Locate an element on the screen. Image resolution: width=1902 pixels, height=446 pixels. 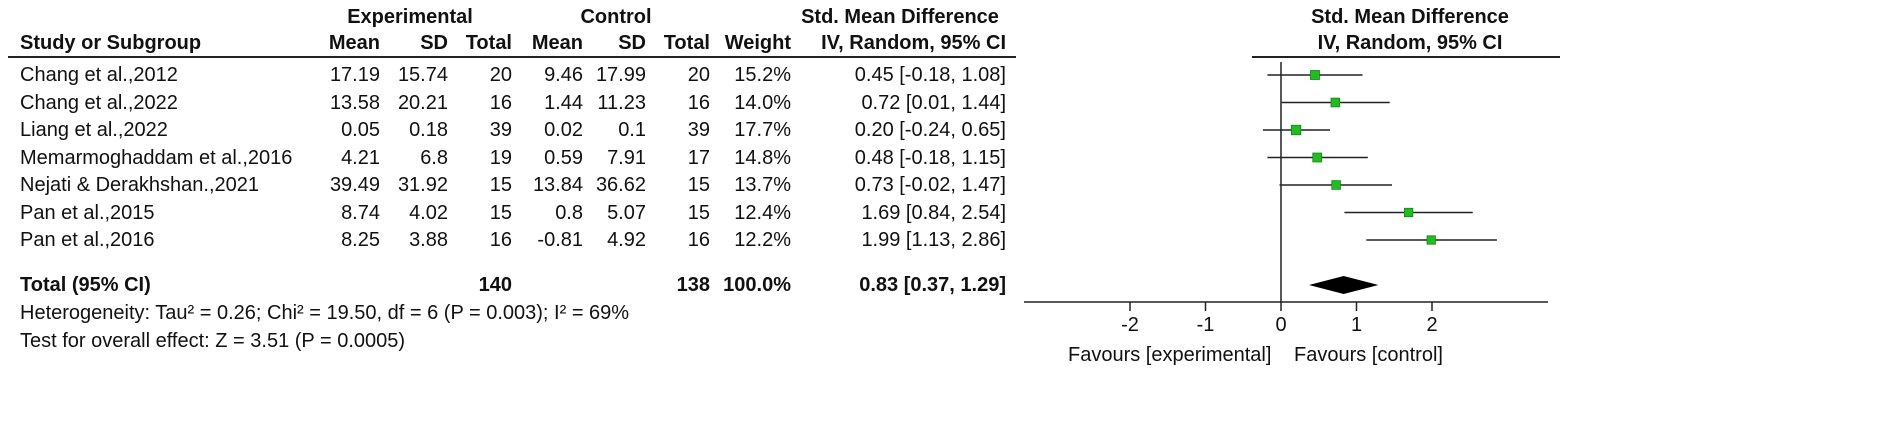
row-weight: 13.7% is located at coordinates (762, 185).